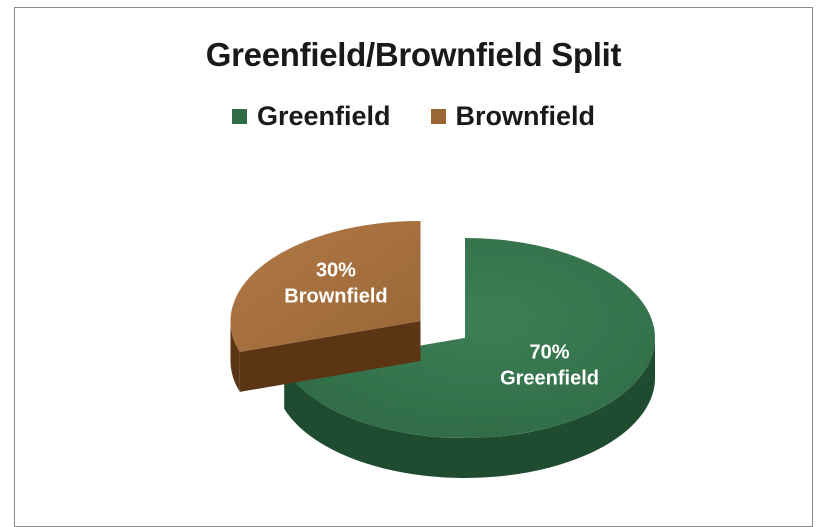  Describe the element at coordinates (335, 297) in the screenshot. I see `data-label-brownfield-name: Brownfield` at that location.